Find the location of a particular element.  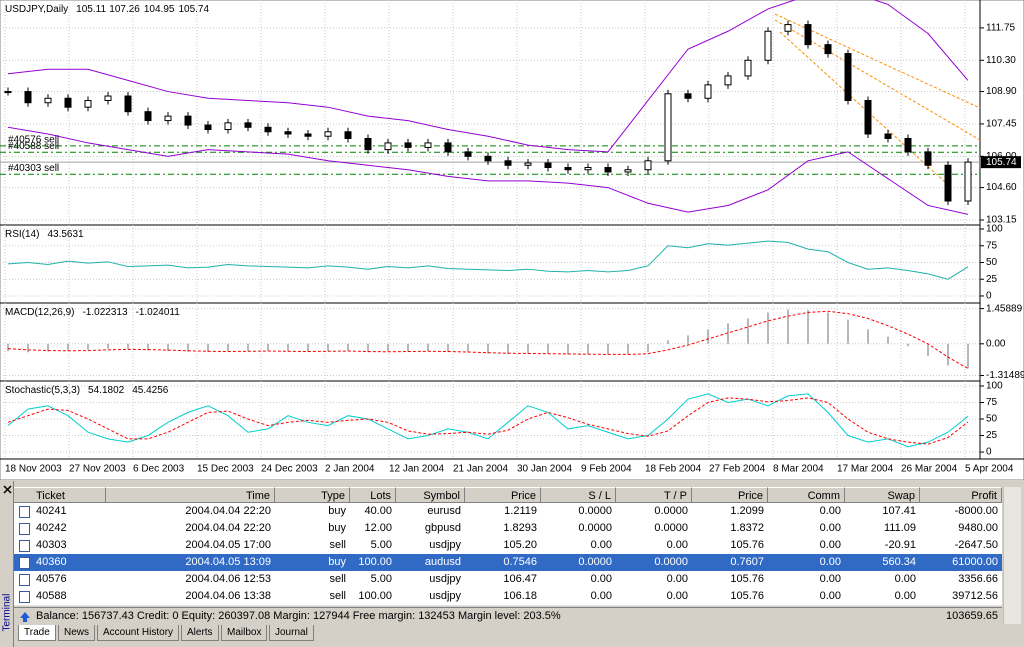

y-tick-label: 107.45 is located at coordinates (1001, 124).